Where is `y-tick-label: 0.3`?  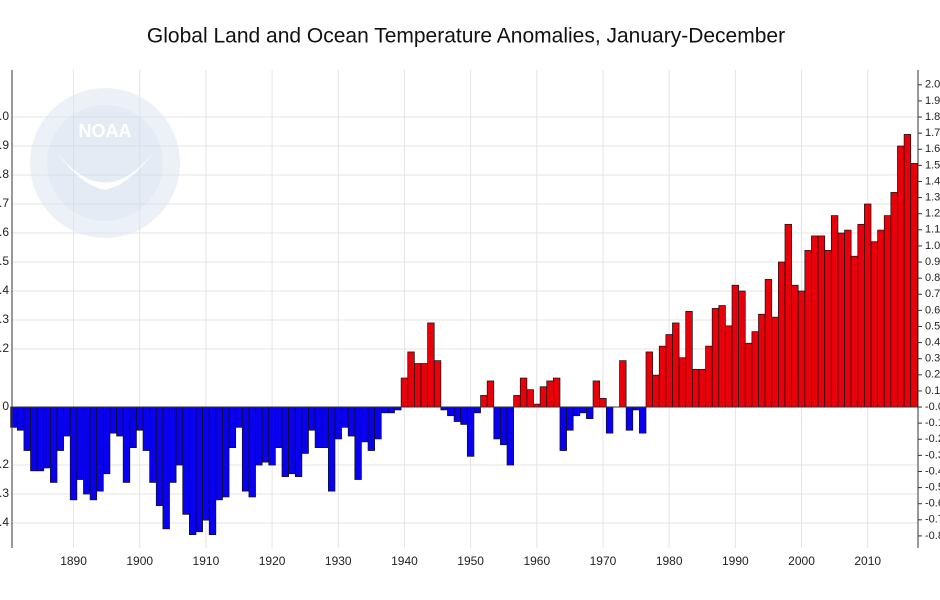
y-tick-label: 0.3 is located at coordinates (4, 319).